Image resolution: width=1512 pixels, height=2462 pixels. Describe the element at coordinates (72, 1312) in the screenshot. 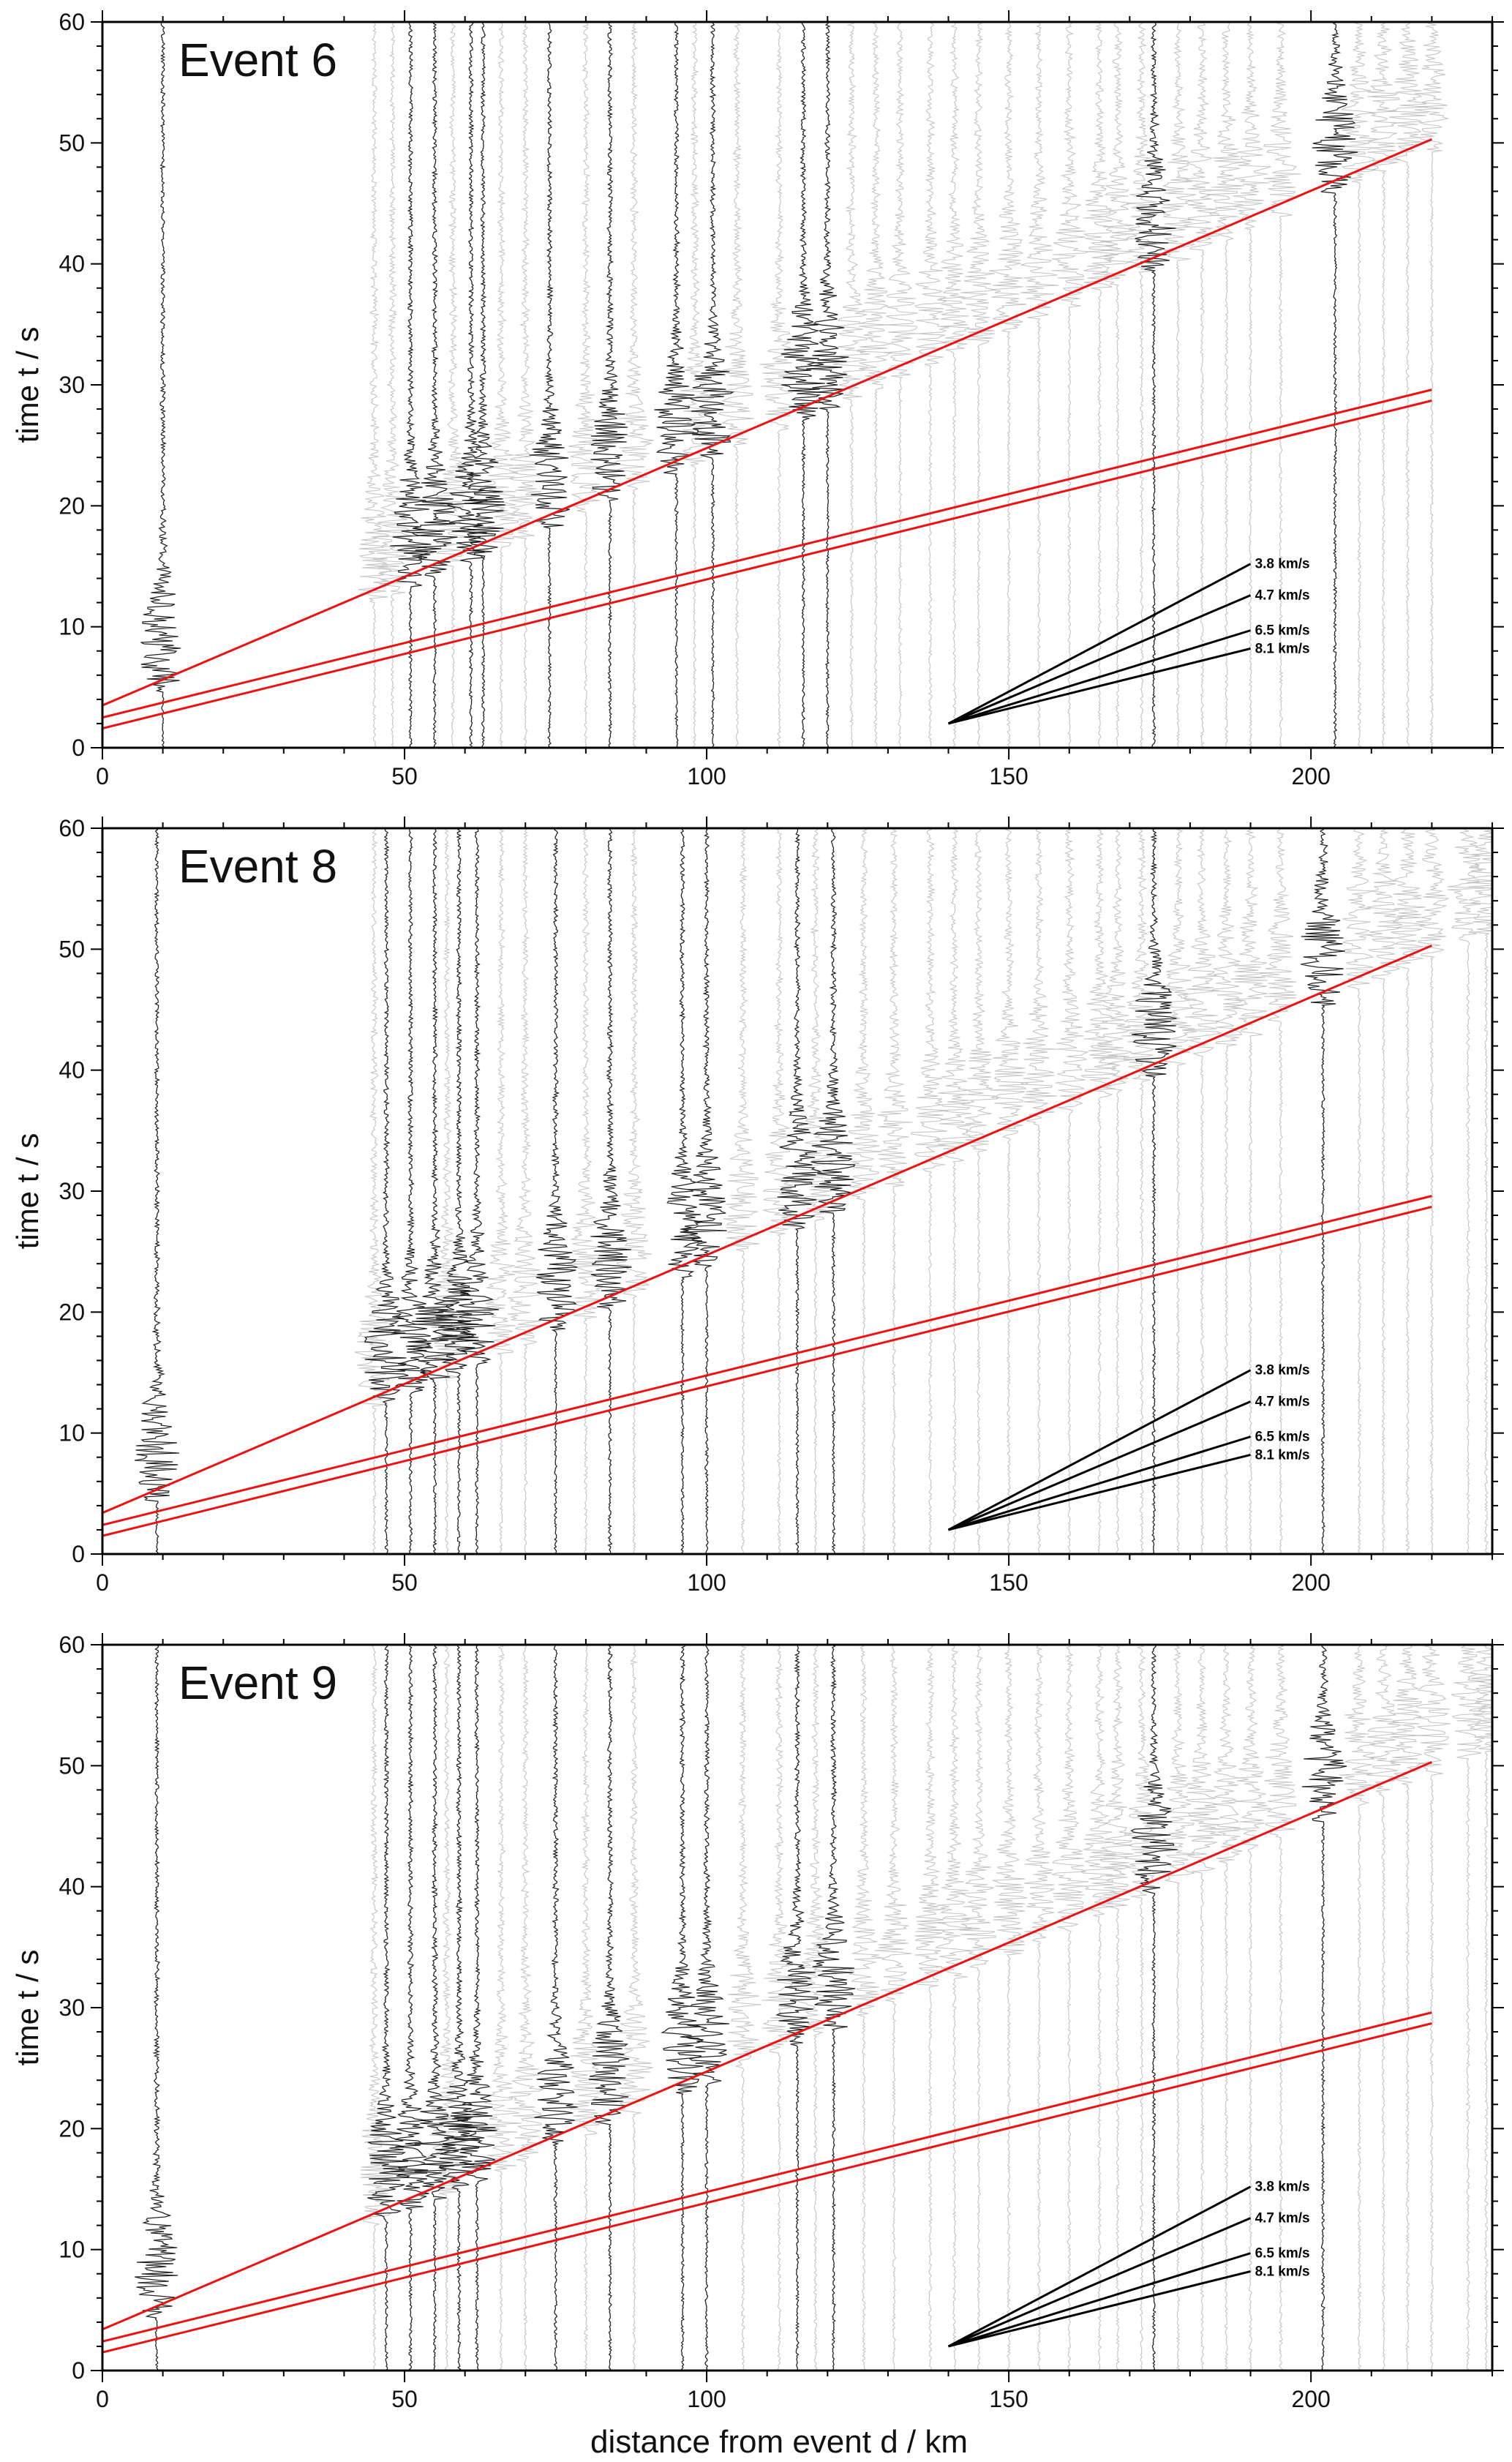

I see `y-tick-label: 20` at that location.